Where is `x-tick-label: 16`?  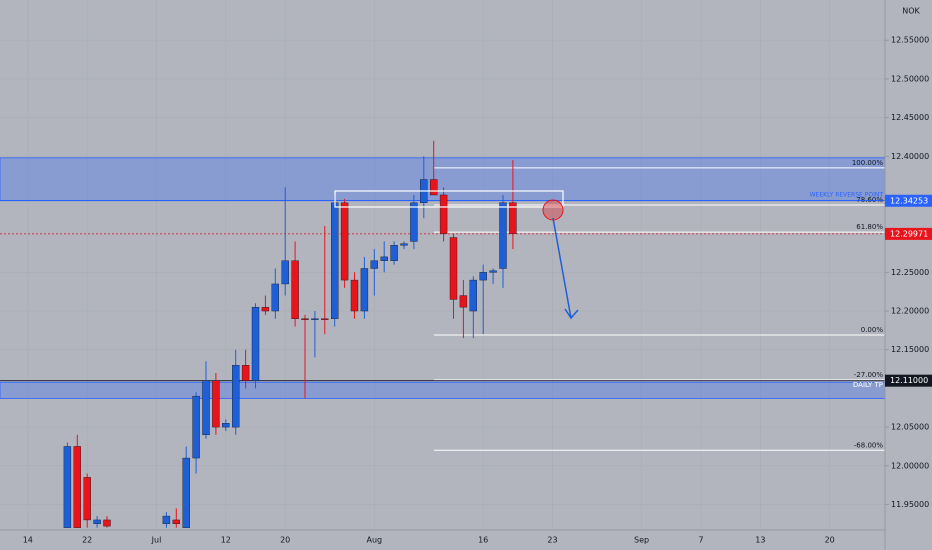 x-tick-label: 16 is located at coordinates (483, 540).